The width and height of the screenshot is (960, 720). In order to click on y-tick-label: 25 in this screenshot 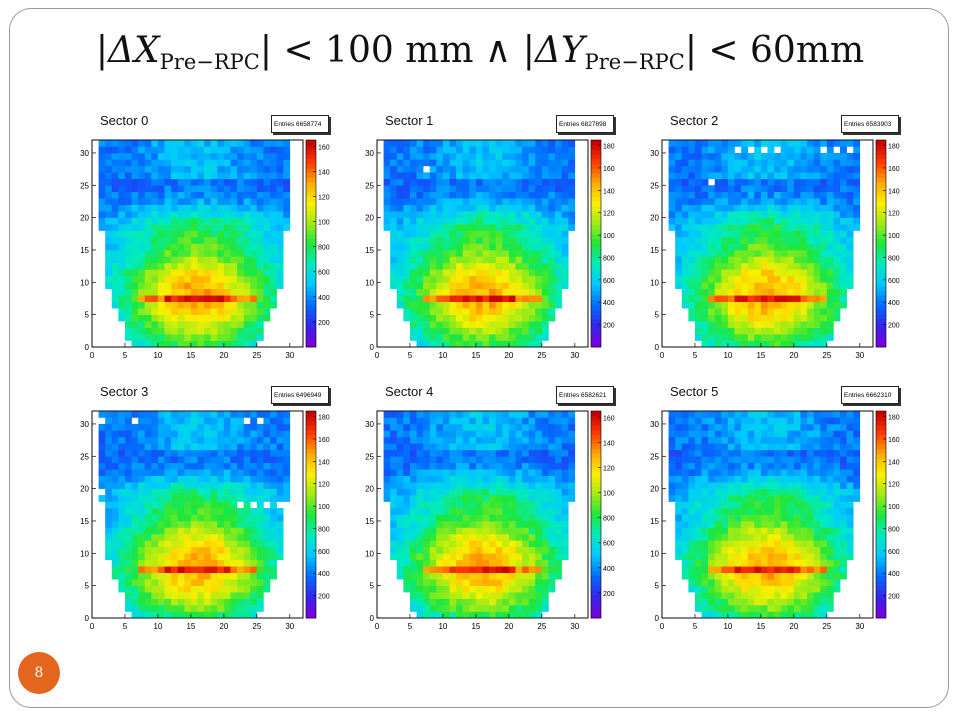, I will do `click(84, 456)`.